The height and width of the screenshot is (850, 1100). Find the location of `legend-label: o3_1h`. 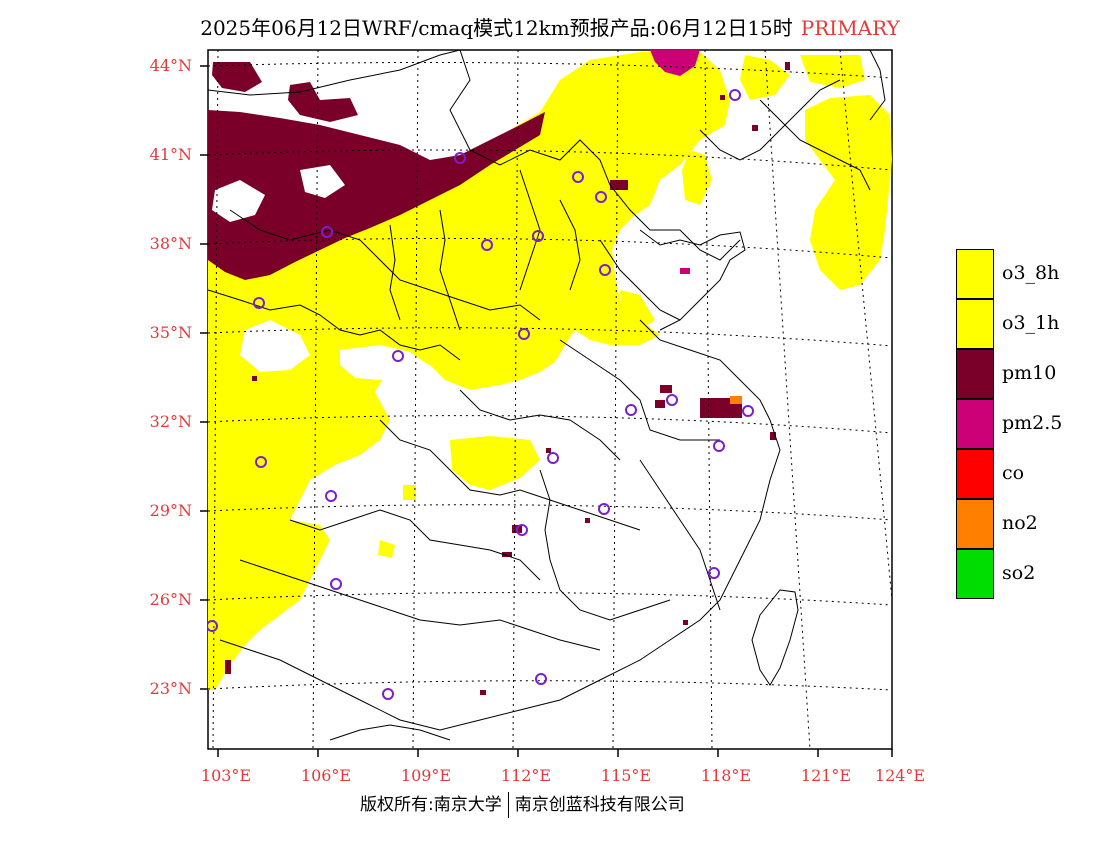

legend-label: o3_1h is located at coordinates (1031, 323).